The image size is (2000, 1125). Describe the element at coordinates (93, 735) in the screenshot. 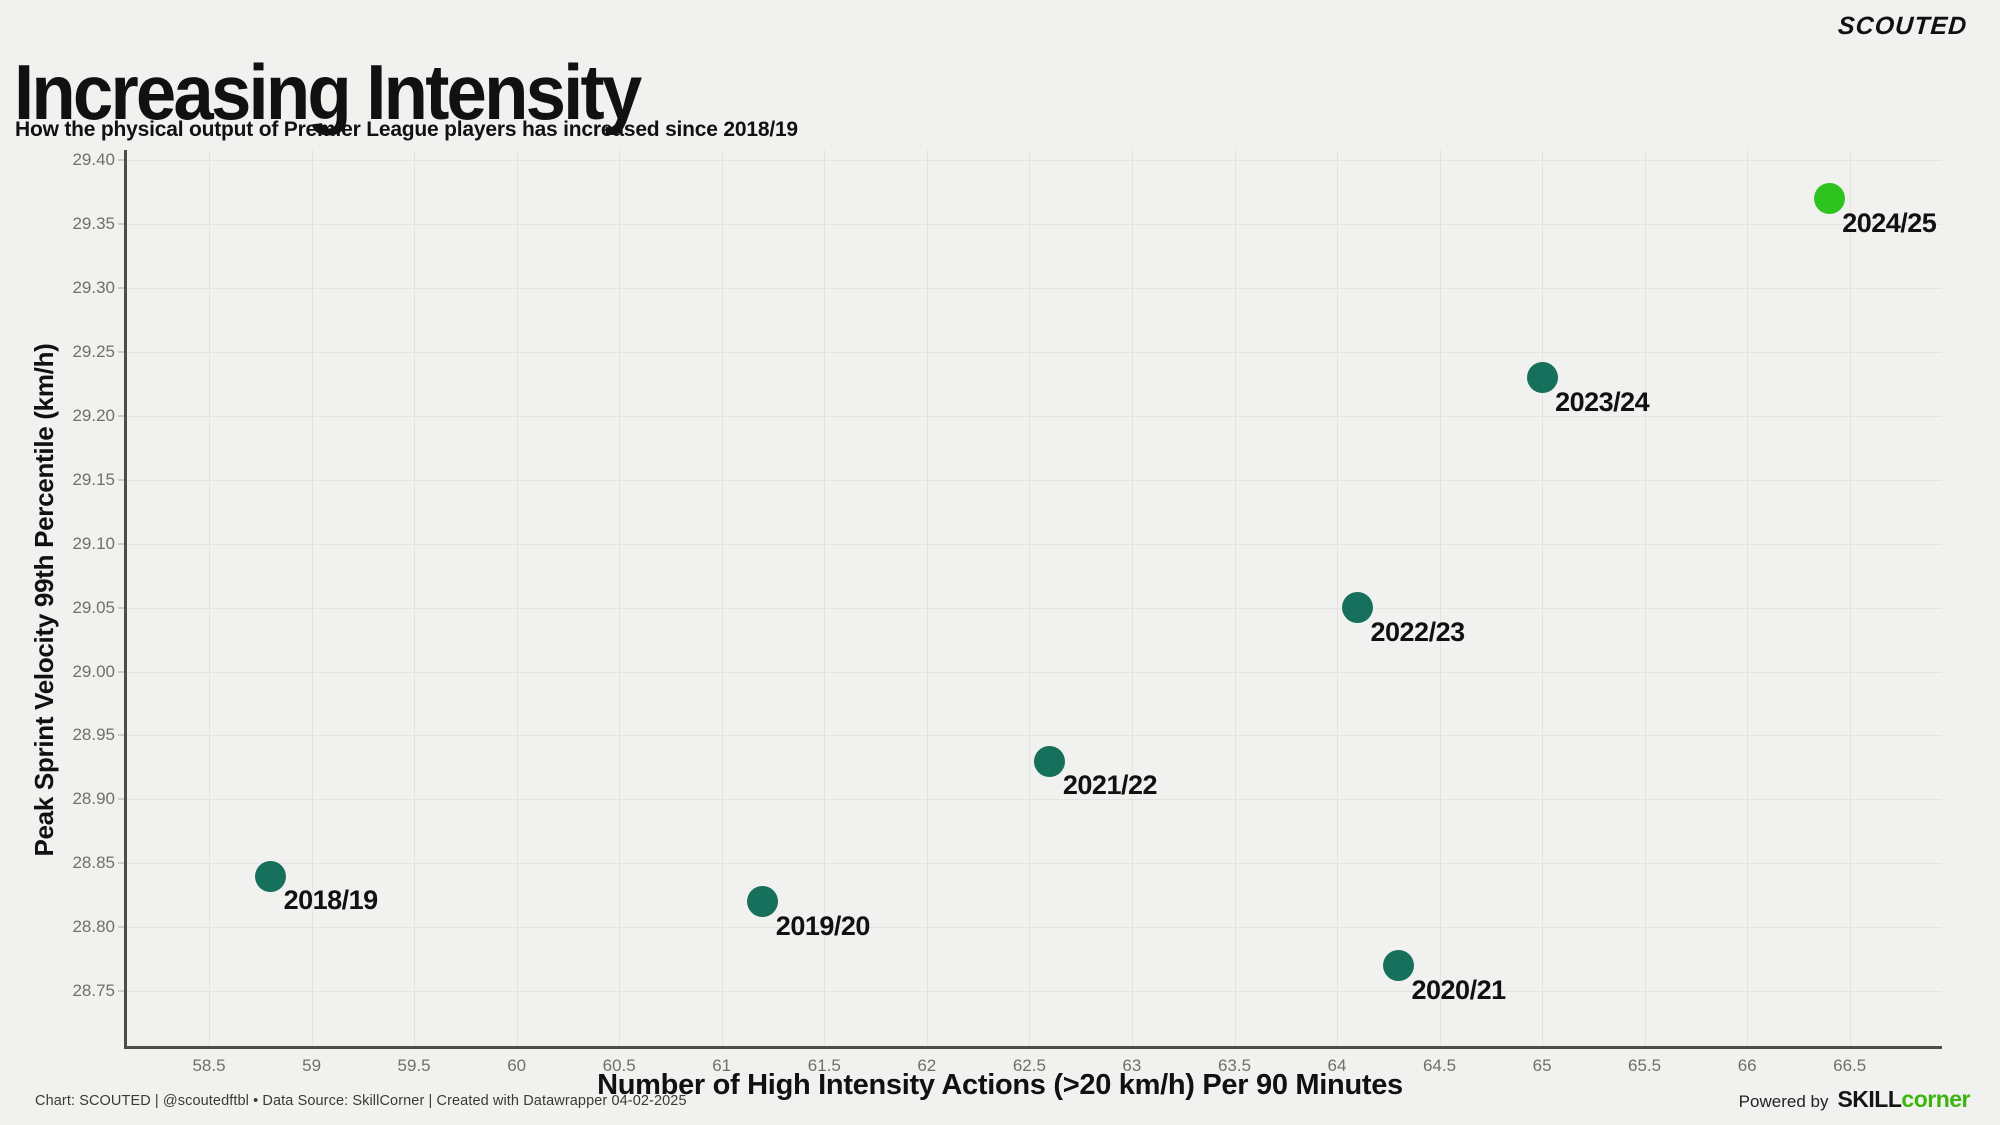

I see `y-tick-label: 28.95` at that location.